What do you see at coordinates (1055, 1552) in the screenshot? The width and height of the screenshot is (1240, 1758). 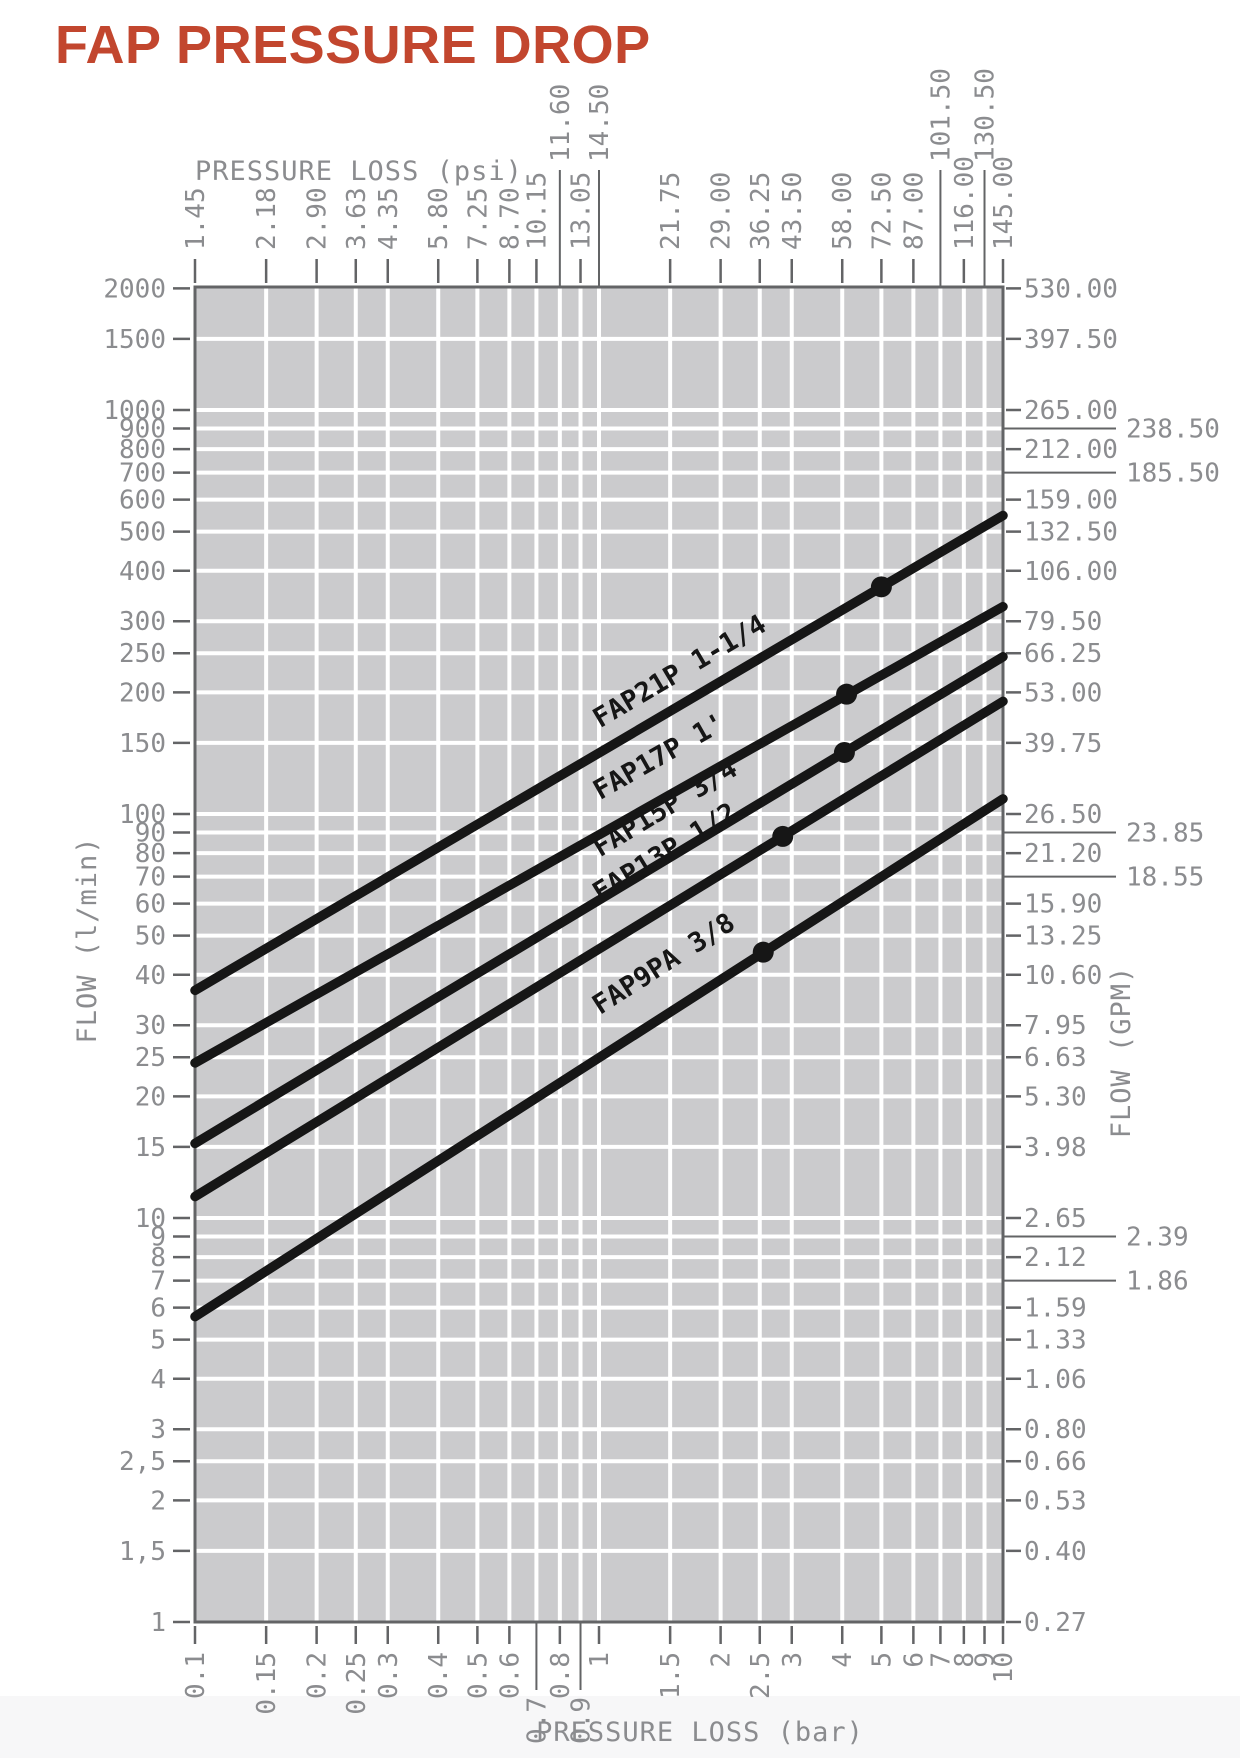 I see `tick-label: 0.40` at bounding box center [1055, 1552].